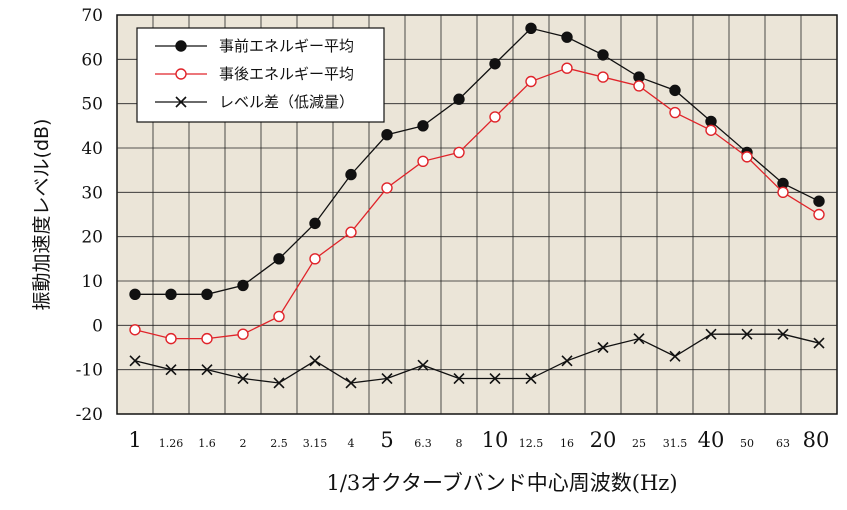  Describe the element at coordinates (747, 443) in the screenshot. I see `x-tick-label: 50` at that location.